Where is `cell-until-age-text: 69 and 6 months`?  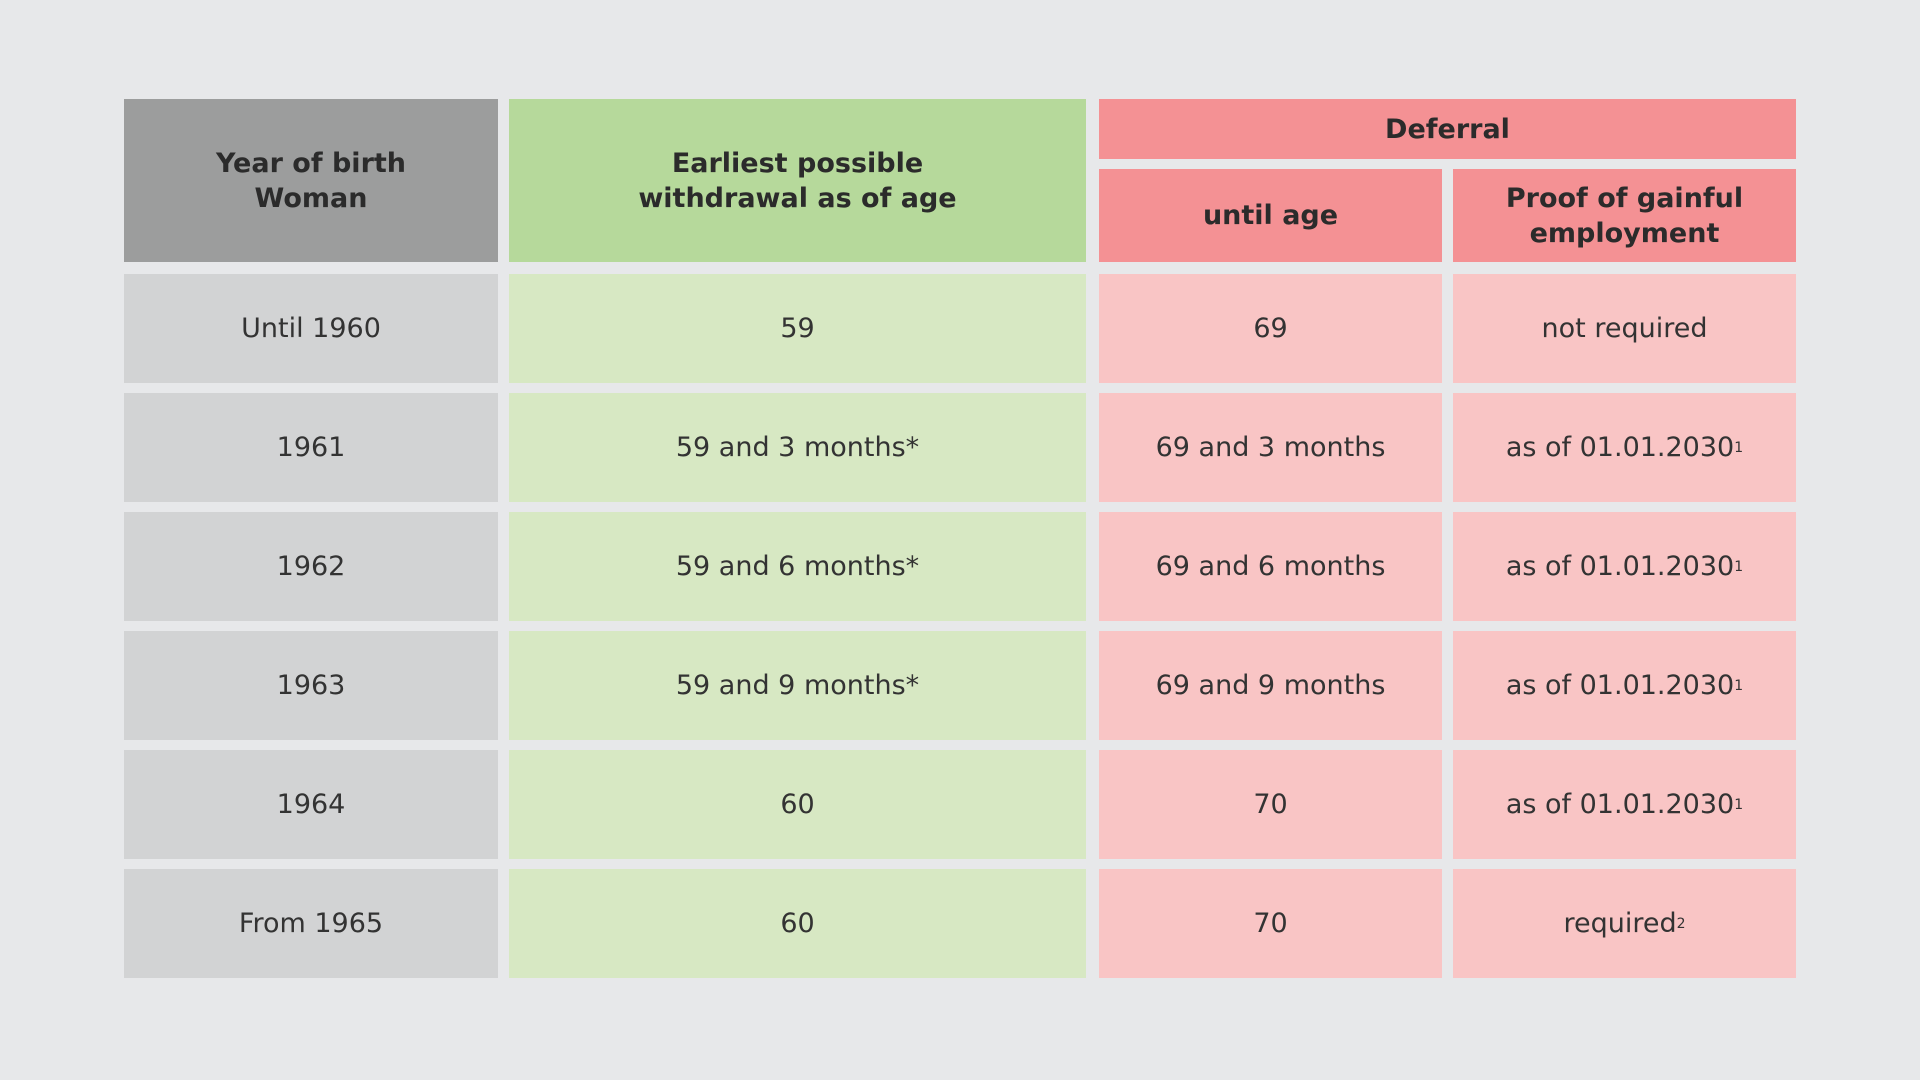
cell-until-age-text: 69 and 6 months is located at coordinates (1270, 566).